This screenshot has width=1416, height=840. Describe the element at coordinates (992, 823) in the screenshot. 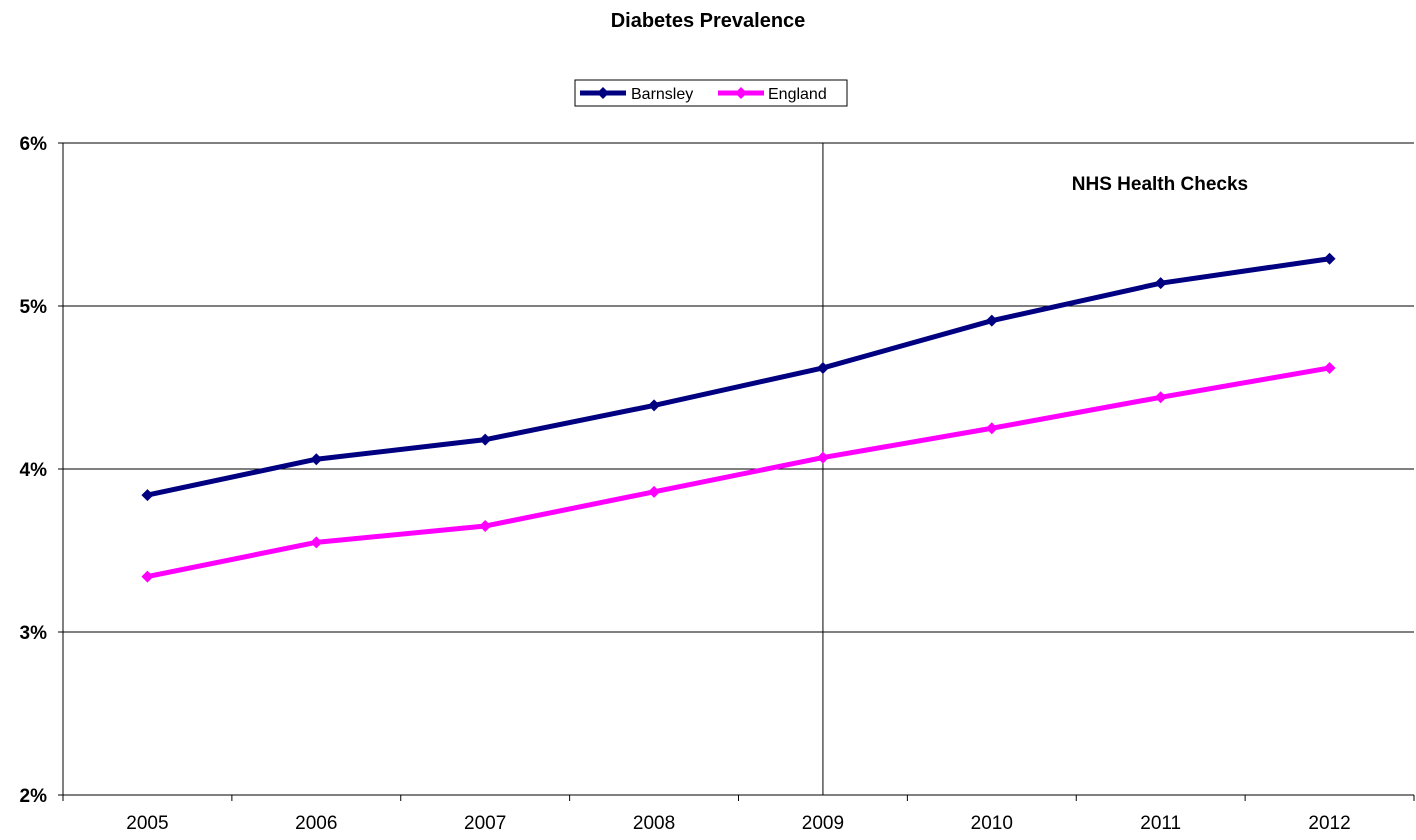

I see `x-tick-label: 2010` at that location.